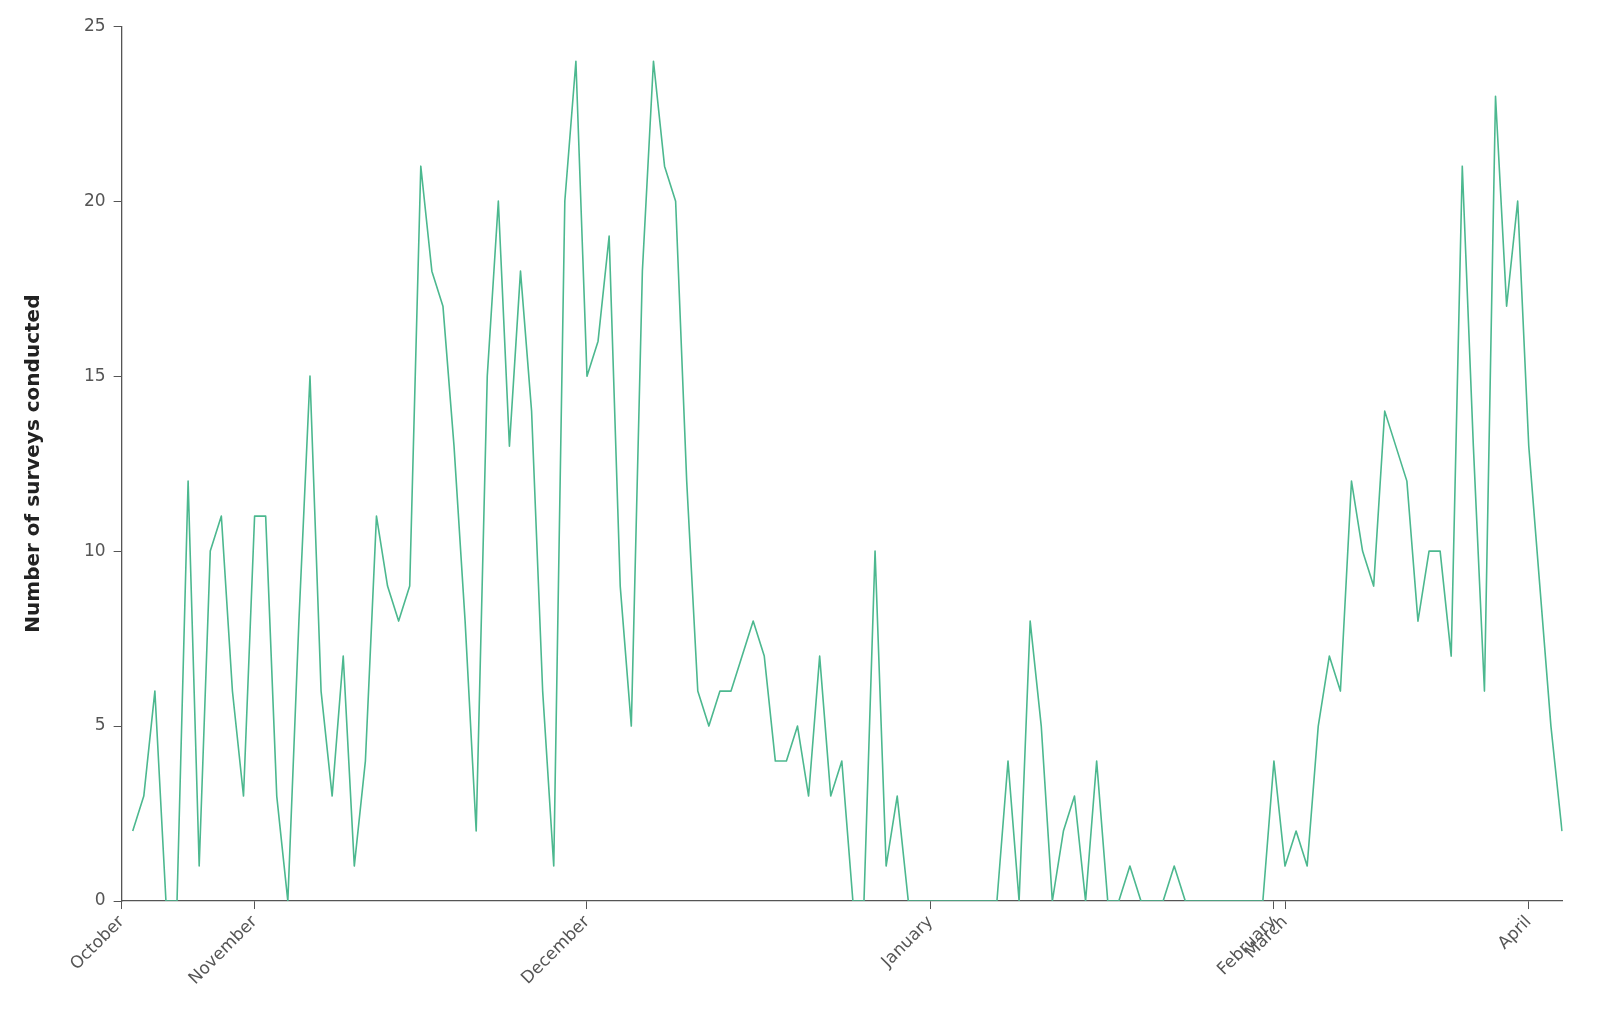 The width and height of the screenshot is (1610, 1010). Describe the element at coordinates (100, 724) in the screenshot. I see `y-tick-label: 5` at that location.